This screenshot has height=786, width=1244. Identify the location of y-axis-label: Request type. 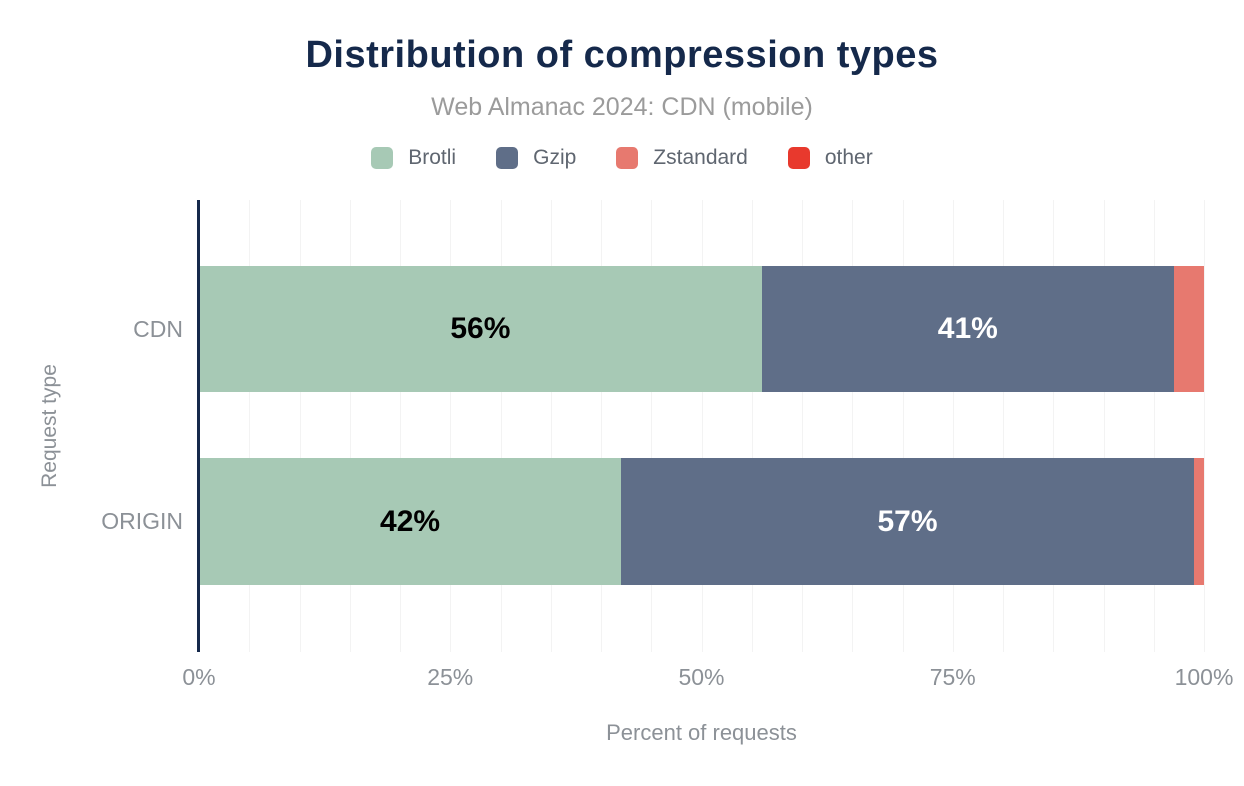
(49, 426).